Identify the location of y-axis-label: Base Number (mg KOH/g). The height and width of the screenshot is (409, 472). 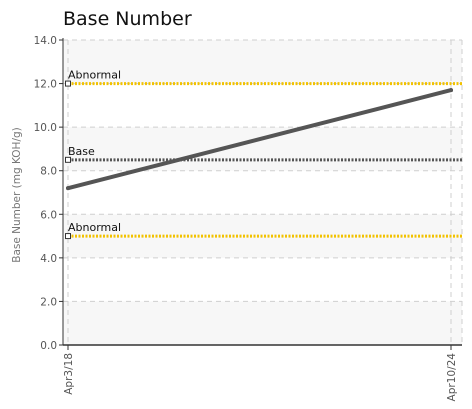
(17, 195).